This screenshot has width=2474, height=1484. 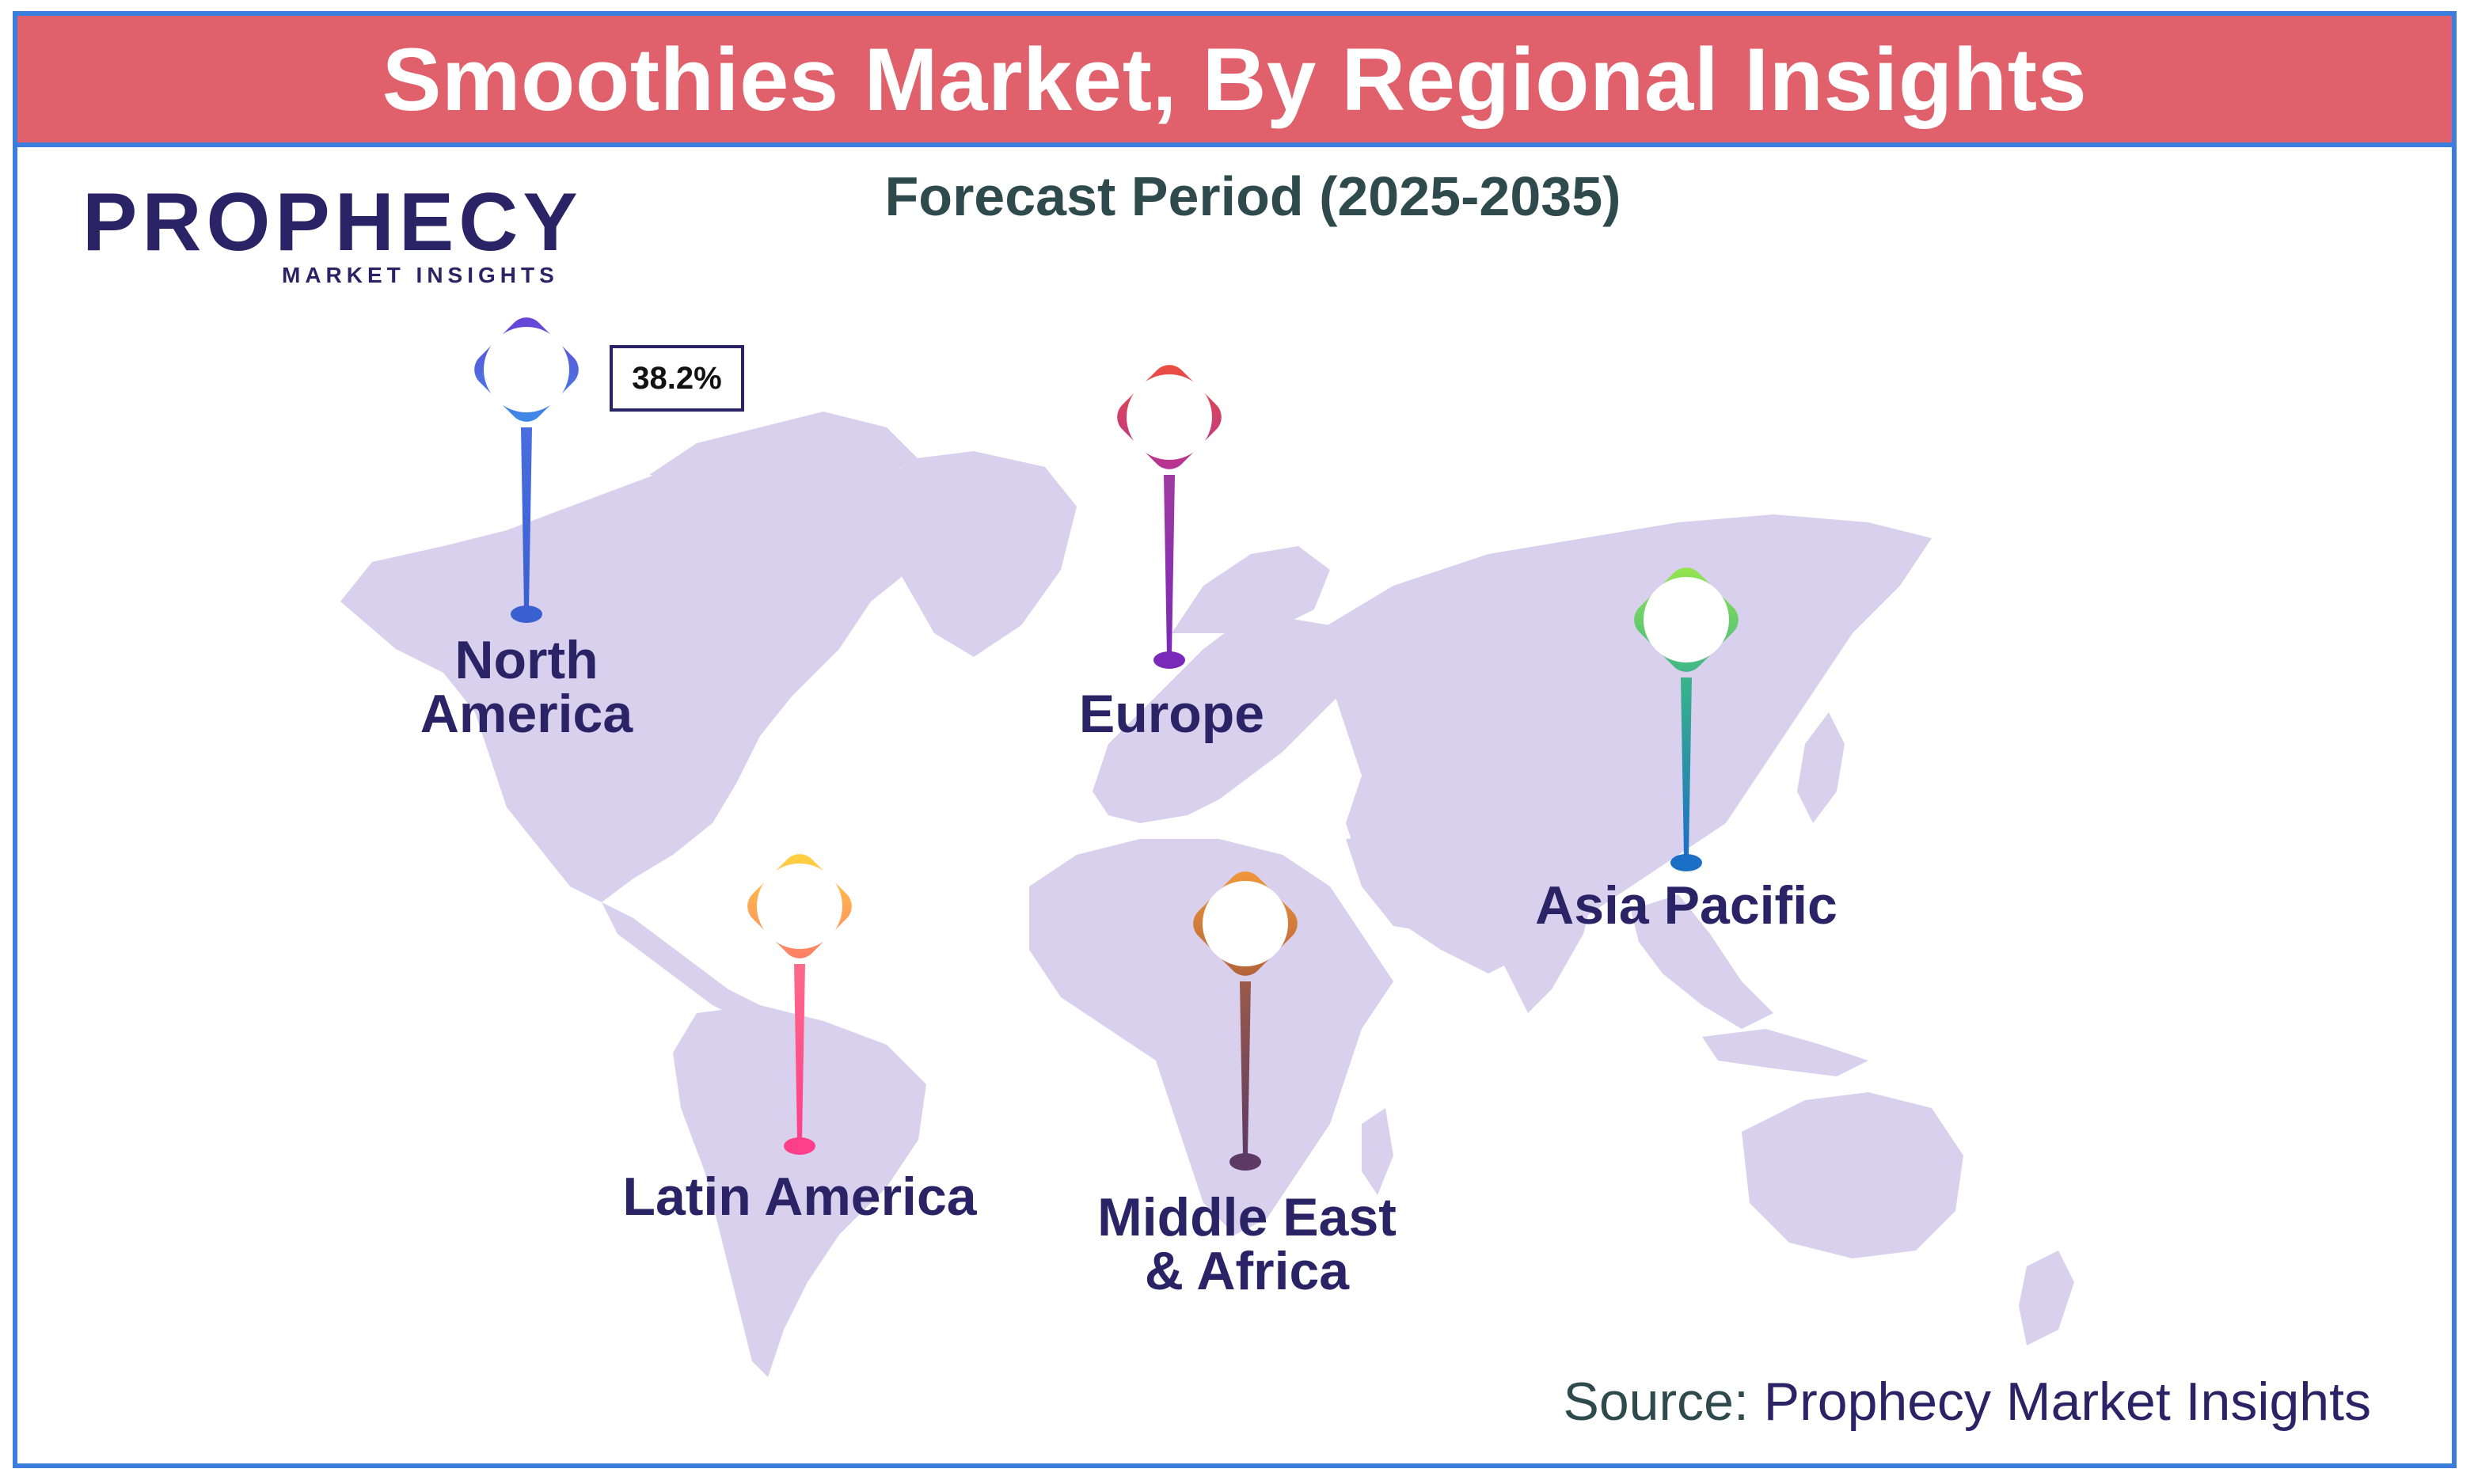 I want to click on region-label-line: Latin America, so click(x=800, y=1197).